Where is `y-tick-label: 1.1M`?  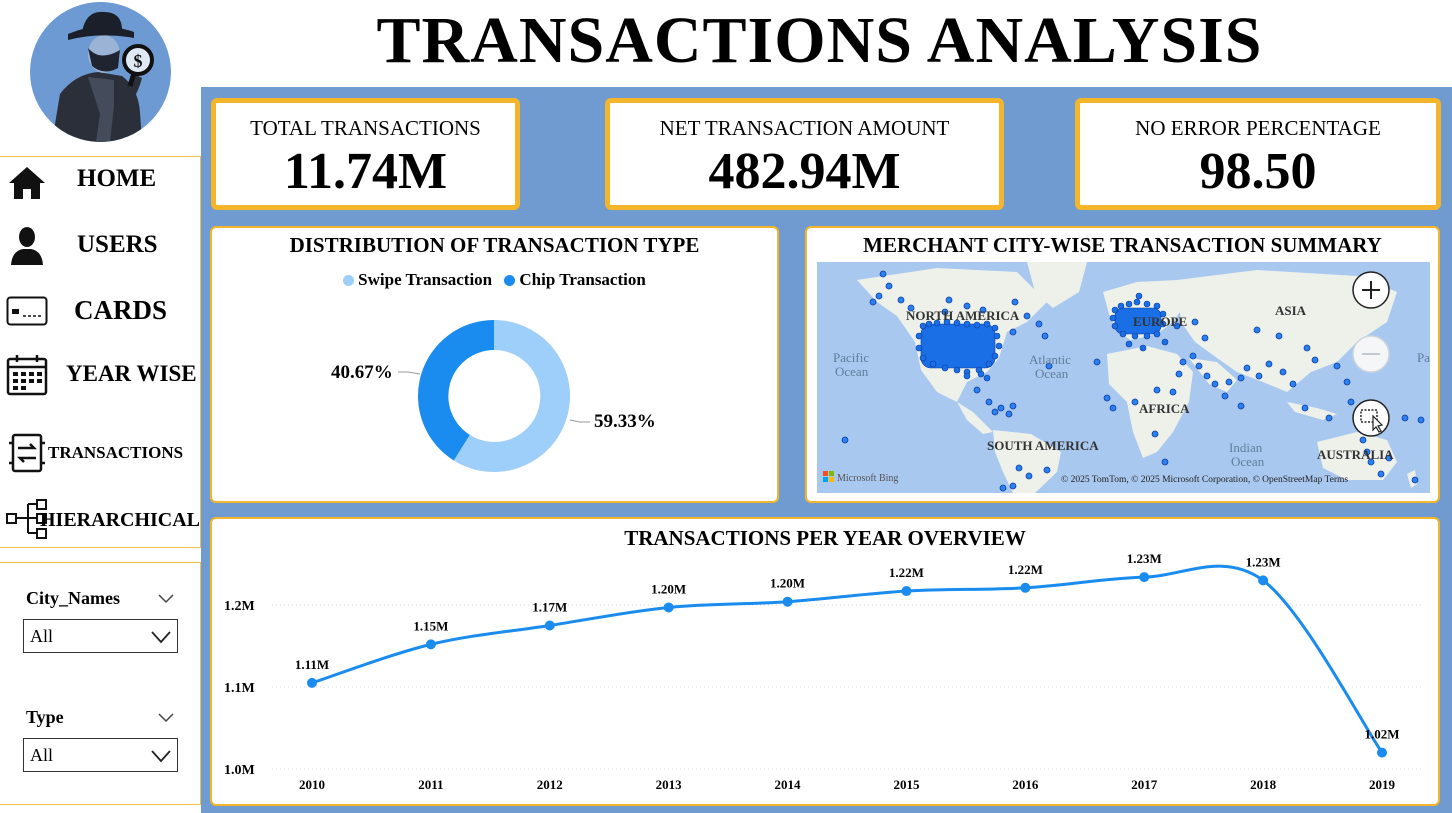 y-tick-label: 1.1M is located at coordinates (239, 688).